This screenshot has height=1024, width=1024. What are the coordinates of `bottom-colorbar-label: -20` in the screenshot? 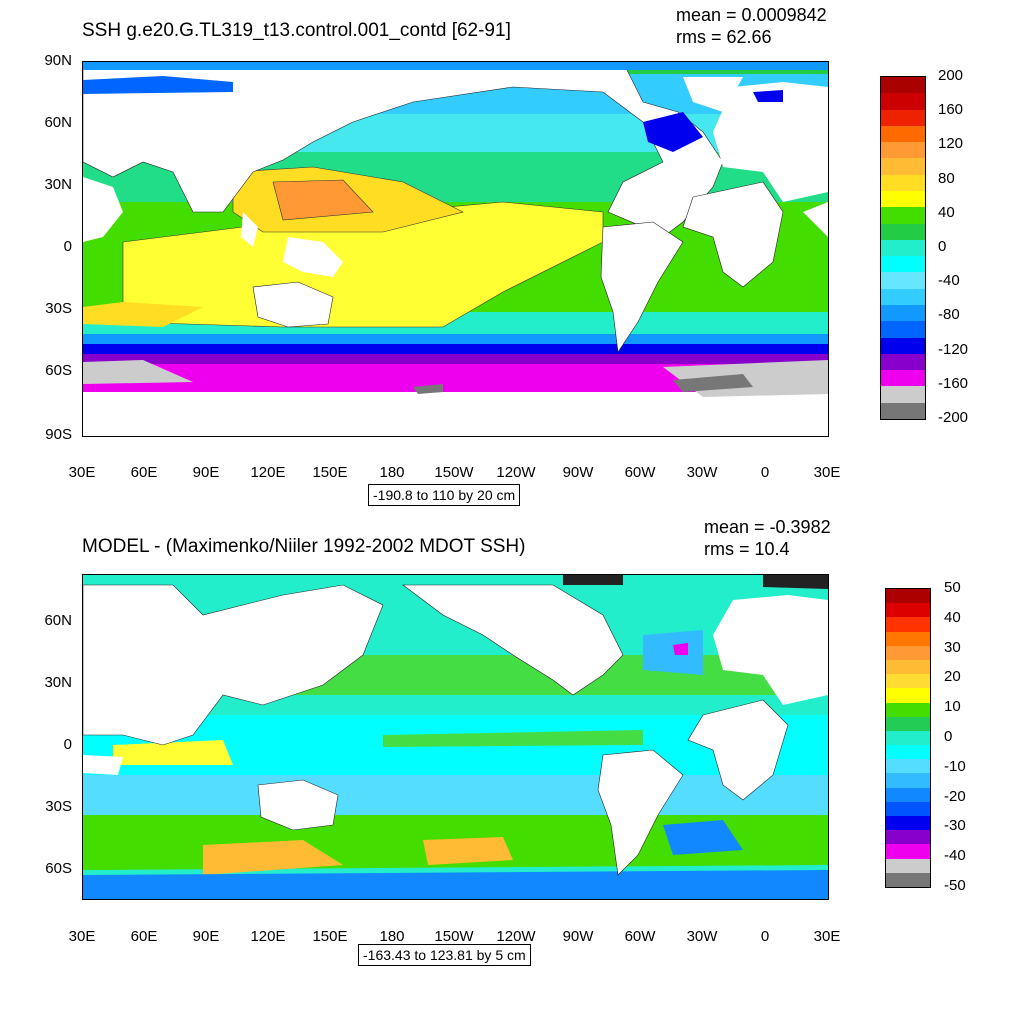 It's located at (955, 796).